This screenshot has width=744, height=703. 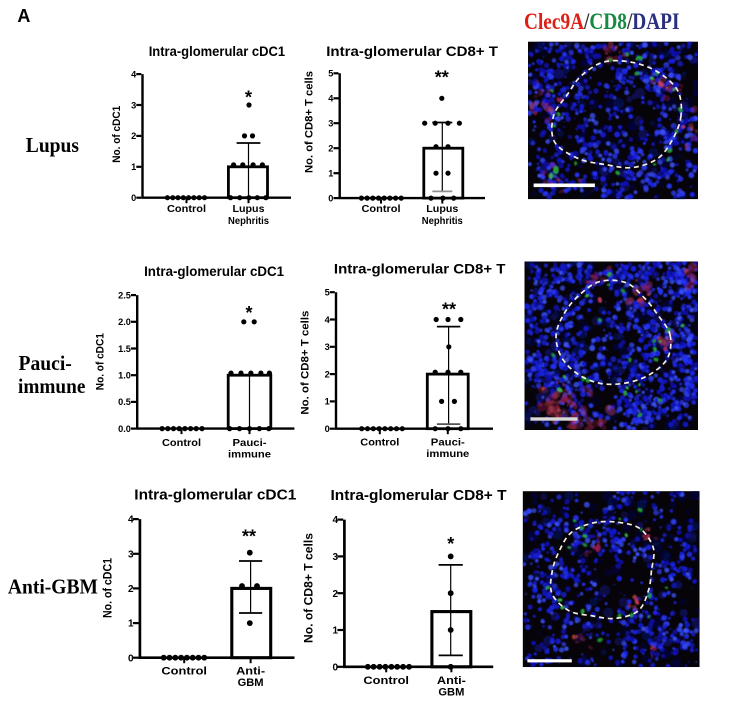 What do you see at coordinates (124, 376) in the screenshot?
I see `svg-text: 1.0` at bounding box center [124, 376].